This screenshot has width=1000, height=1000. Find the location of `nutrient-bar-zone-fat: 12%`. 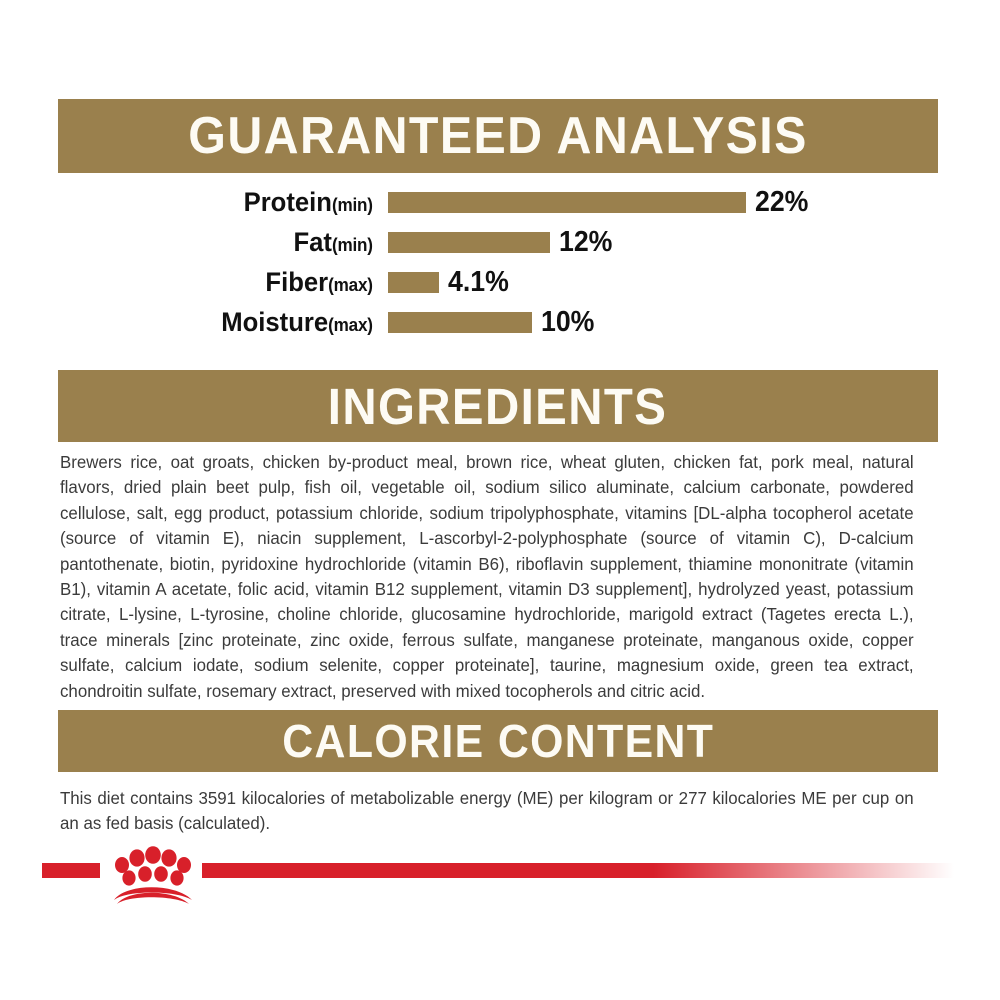

nutrient-bar-zone-fat: 12% is located at coordinates (502, 242).